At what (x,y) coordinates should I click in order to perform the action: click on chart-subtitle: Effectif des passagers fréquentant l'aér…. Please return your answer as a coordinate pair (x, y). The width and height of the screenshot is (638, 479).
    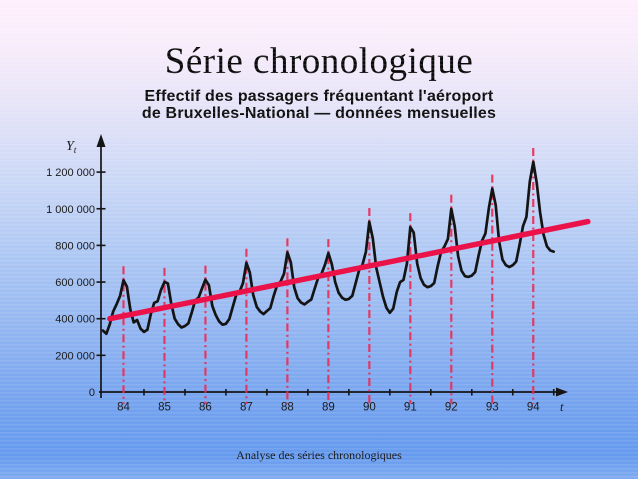
    Looking at the image, I should click on (319, 105).